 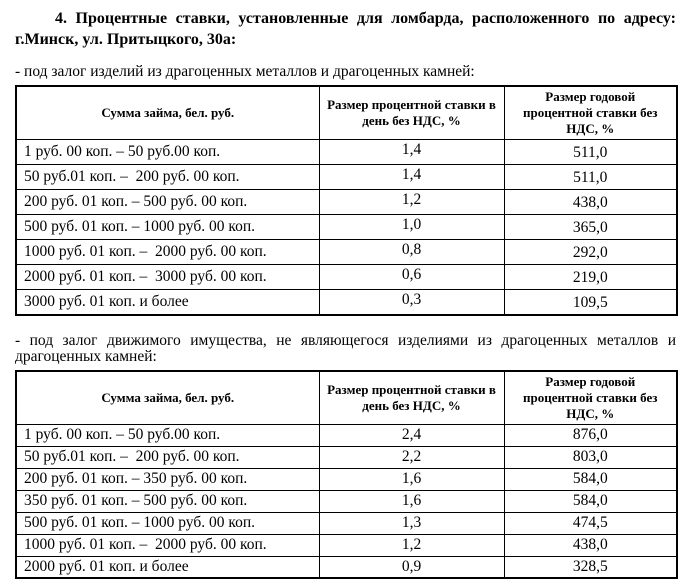 What do you see at coordinates (590, 567) in the screenshot?
I see `annual-rate-cell: 328,5` at bounding box center [590, 567].